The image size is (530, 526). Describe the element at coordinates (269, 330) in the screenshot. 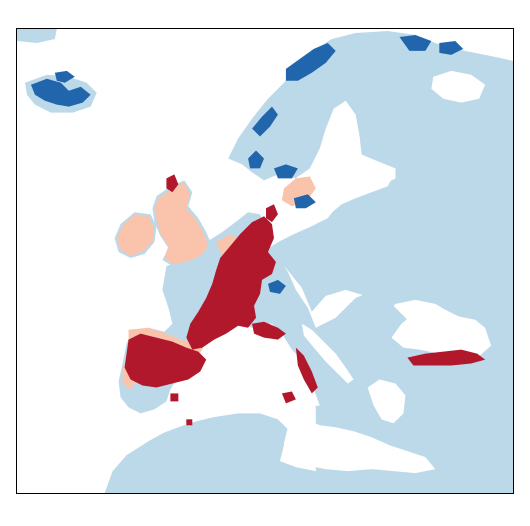

I see `dark-red-italy-north` at that location.